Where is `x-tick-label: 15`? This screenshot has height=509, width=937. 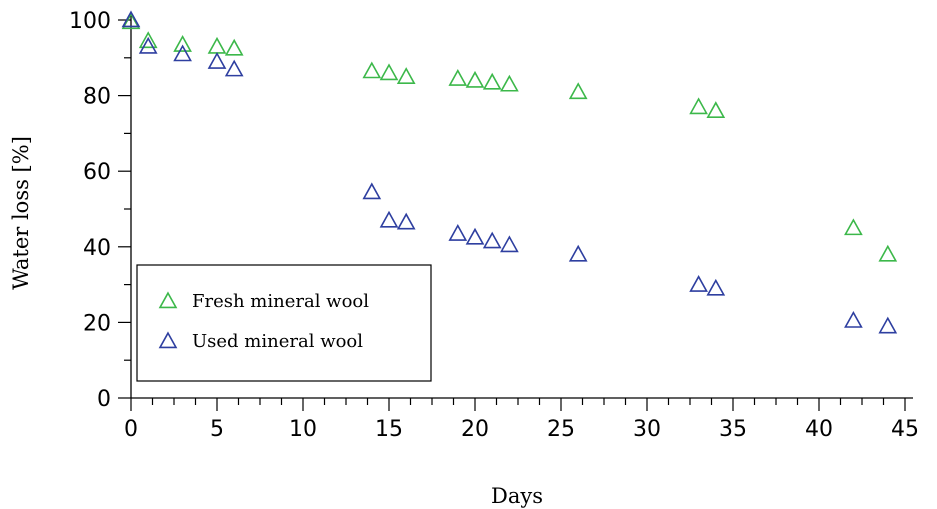
x-tick-label: 15 is located at coordinates (389, 429).